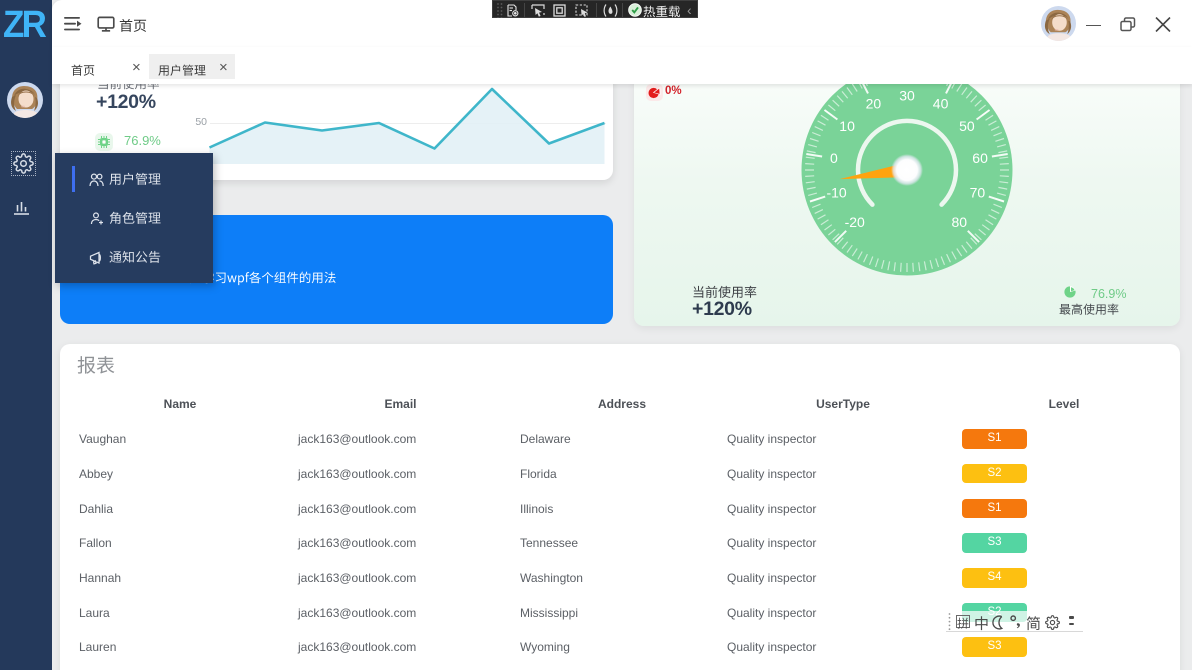 The width and height of the screenshot is (1192, 670). What do you see at coordinates (836, 192) in the screenshot?
I see `svg-text: -10` at bounding box center [836, 192].